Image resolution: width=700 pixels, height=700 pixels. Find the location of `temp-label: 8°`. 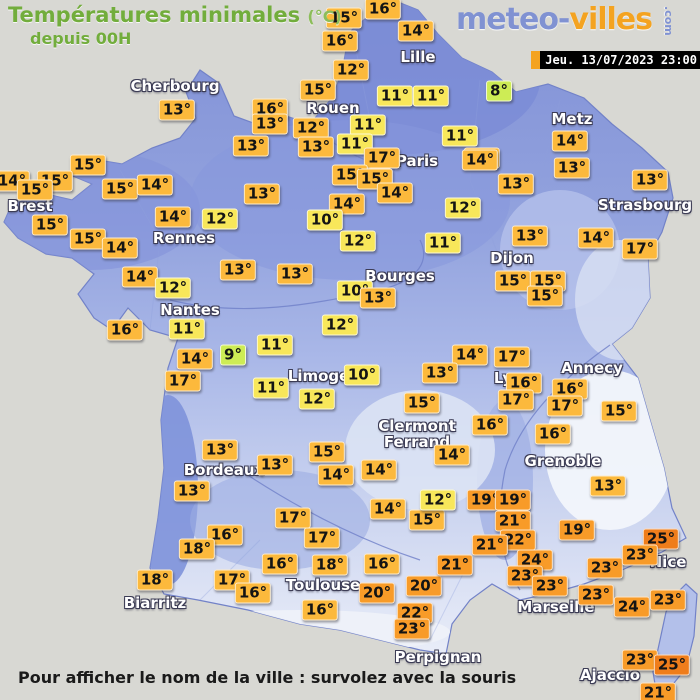

temp-label: 8° is located at coordinates (499, 91).